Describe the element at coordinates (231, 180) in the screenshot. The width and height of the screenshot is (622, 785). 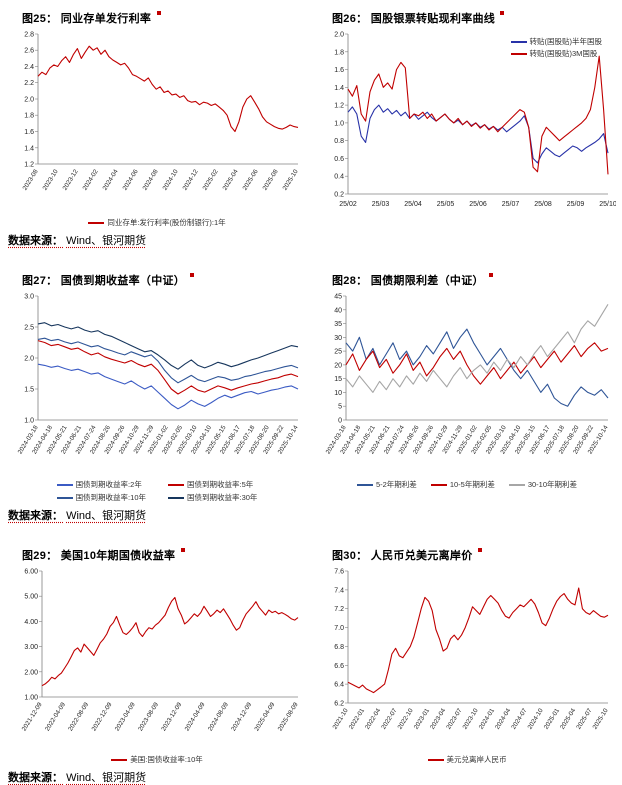
I see `svg-text: 2025-04` at that location.